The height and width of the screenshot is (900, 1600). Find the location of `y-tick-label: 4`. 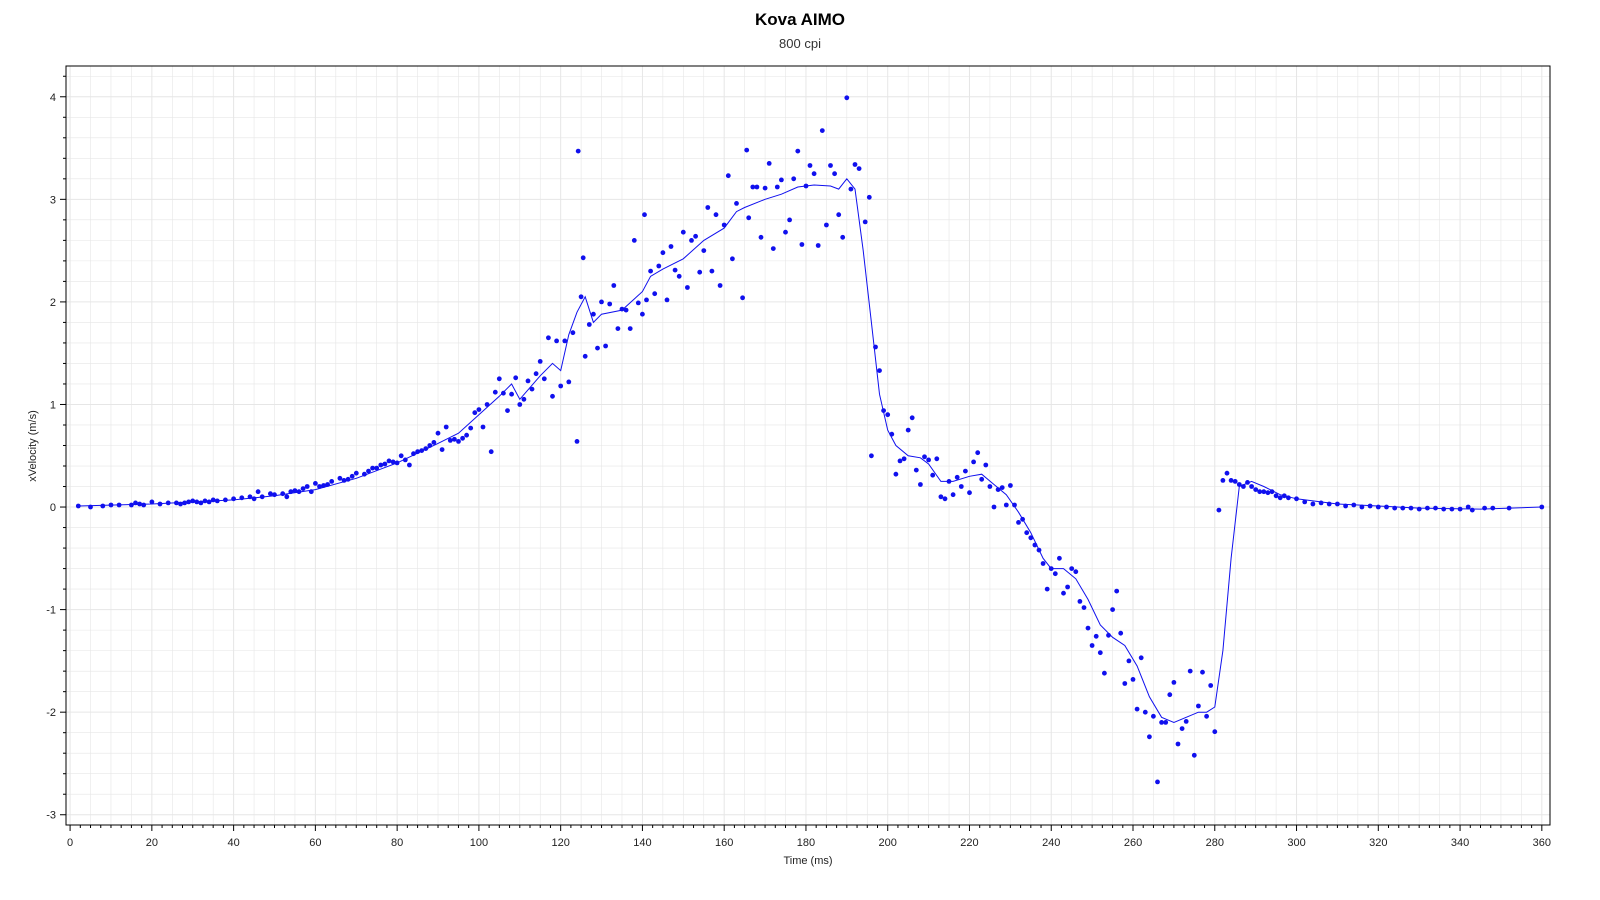

y-tick-label: 4 is located at coordinates (53, 98).